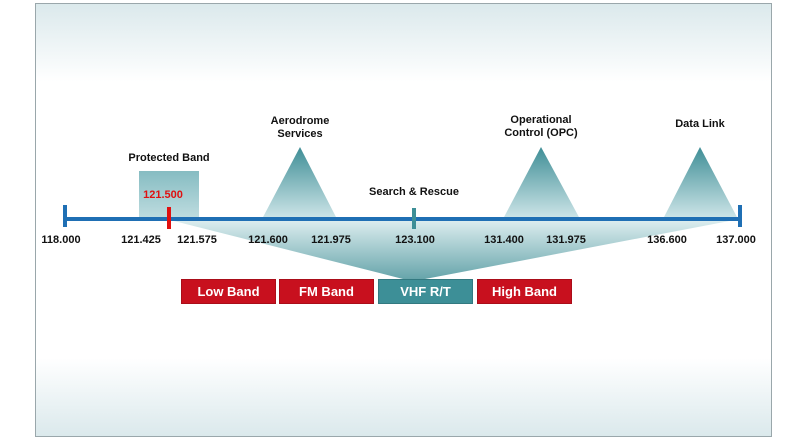 Image resolution: width=800 pixels, height=441 pixels. Describe the element at coordinates (268, 240) in the screenshot. I see `tick-121600: 121.600` at that location.